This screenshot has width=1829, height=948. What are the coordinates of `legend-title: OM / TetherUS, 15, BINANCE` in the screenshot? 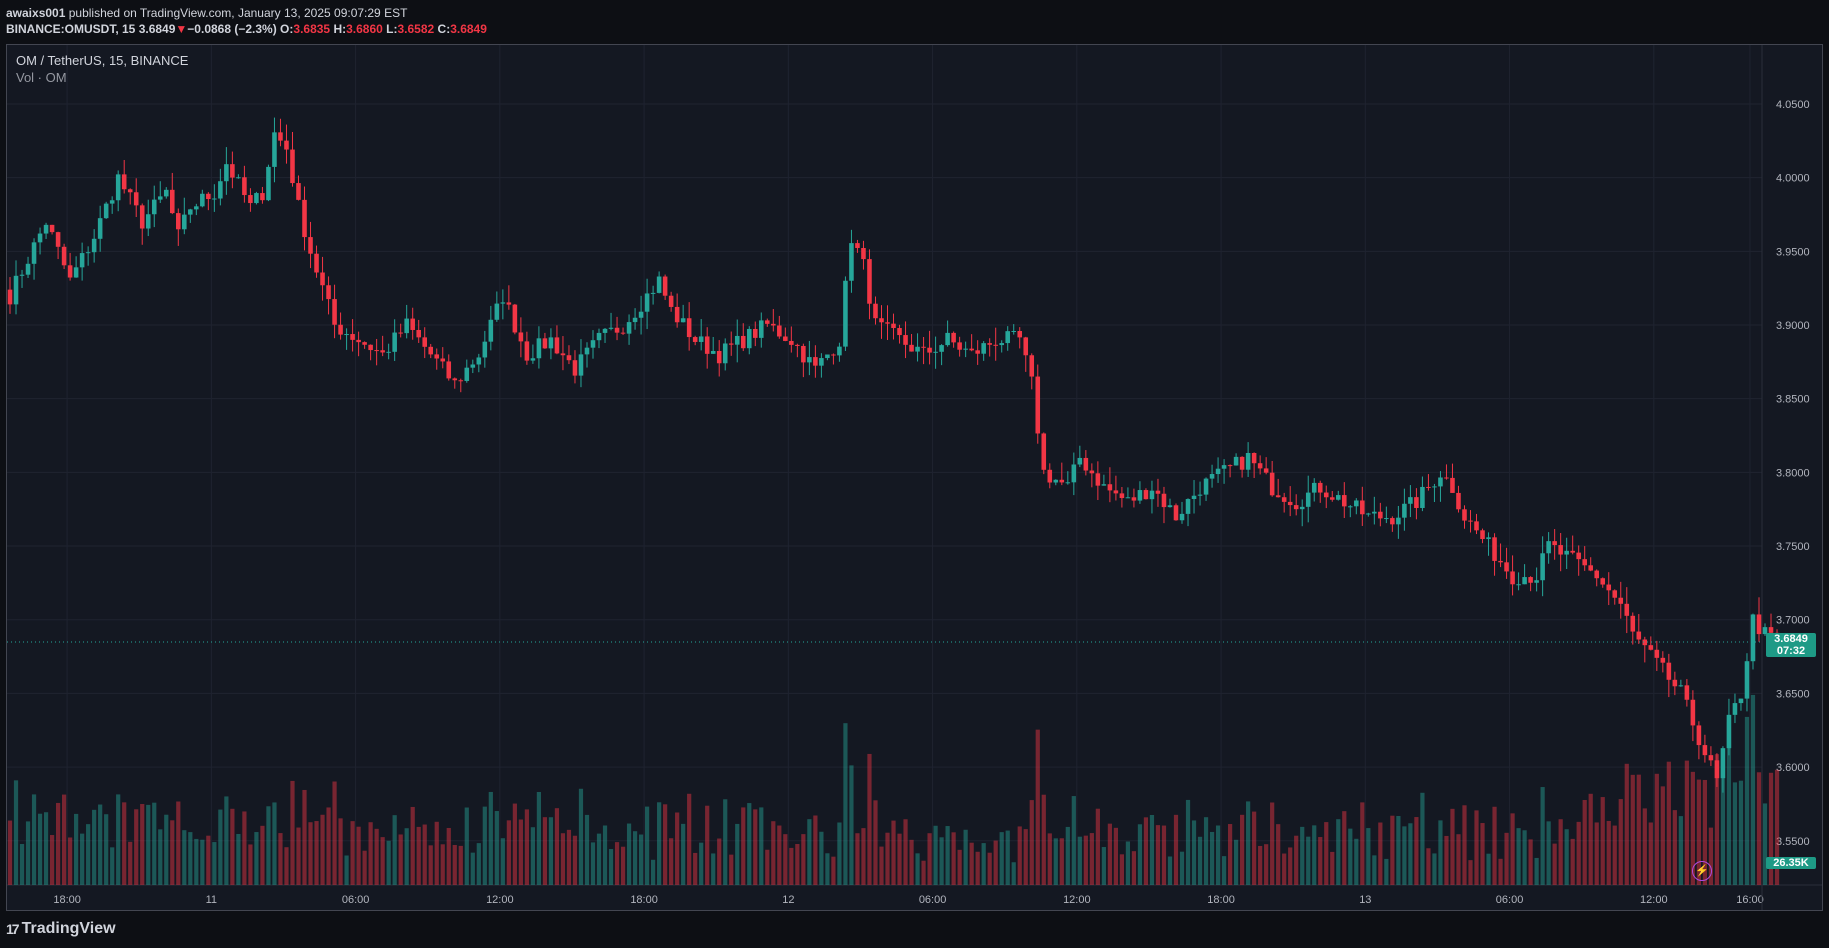 It's located at (102, 60).